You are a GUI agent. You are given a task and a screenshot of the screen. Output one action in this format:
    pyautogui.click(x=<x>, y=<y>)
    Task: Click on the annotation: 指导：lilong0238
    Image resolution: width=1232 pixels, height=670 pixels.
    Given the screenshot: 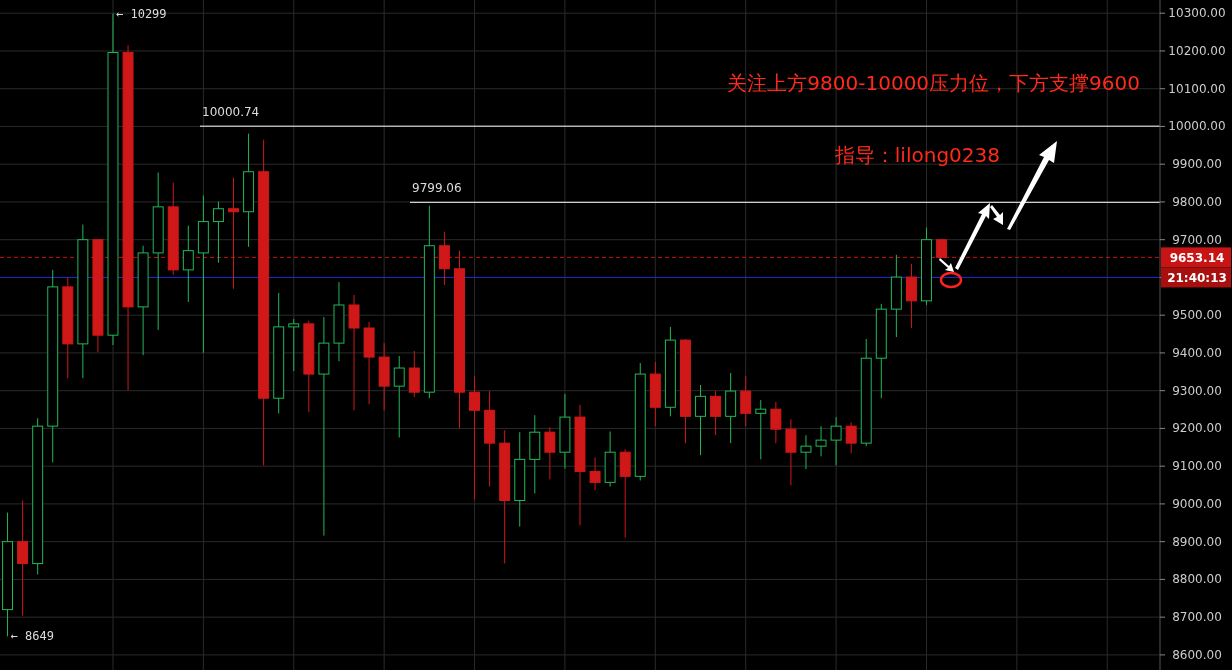 What is the action you would take?
    pyautogui.click(x=916, y=155)
    